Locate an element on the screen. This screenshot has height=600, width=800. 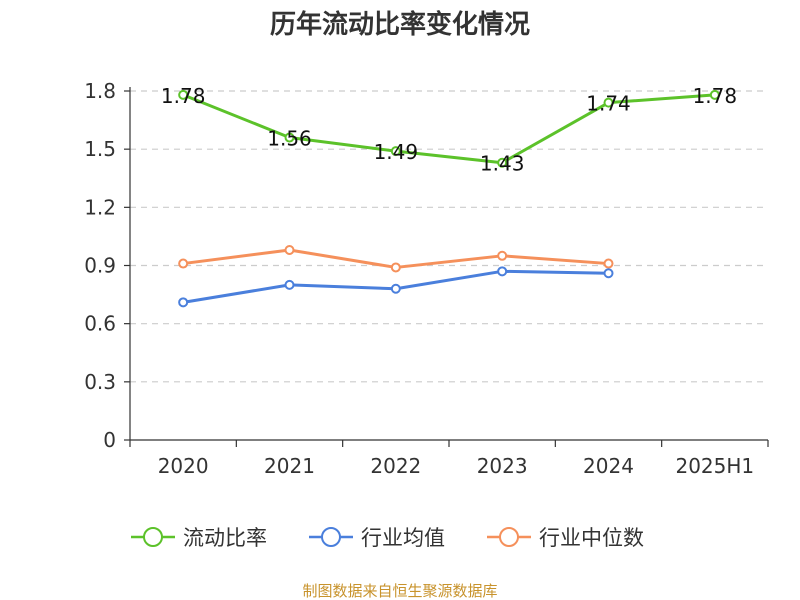
y-tick-label: 0.3 is located at coordinates (100, 382).